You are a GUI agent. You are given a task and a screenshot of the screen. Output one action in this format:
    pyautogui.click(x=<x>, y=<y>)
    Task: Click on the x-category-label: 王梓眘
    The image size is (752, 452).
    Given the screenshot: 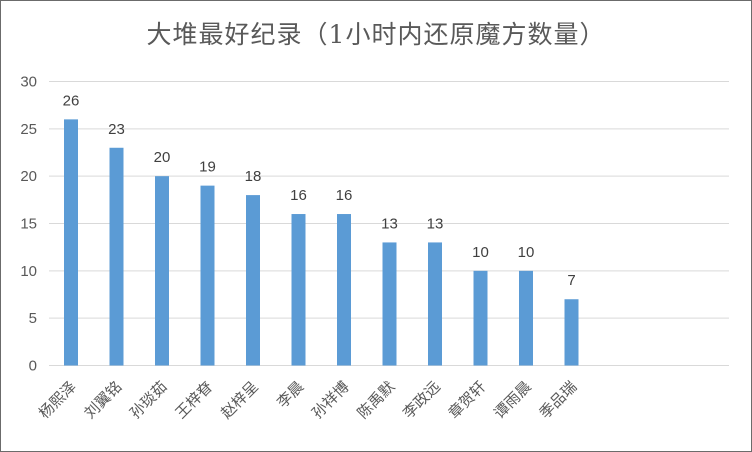 What is the action you would take?
    pyautogui.click(x=194, y=400)
    